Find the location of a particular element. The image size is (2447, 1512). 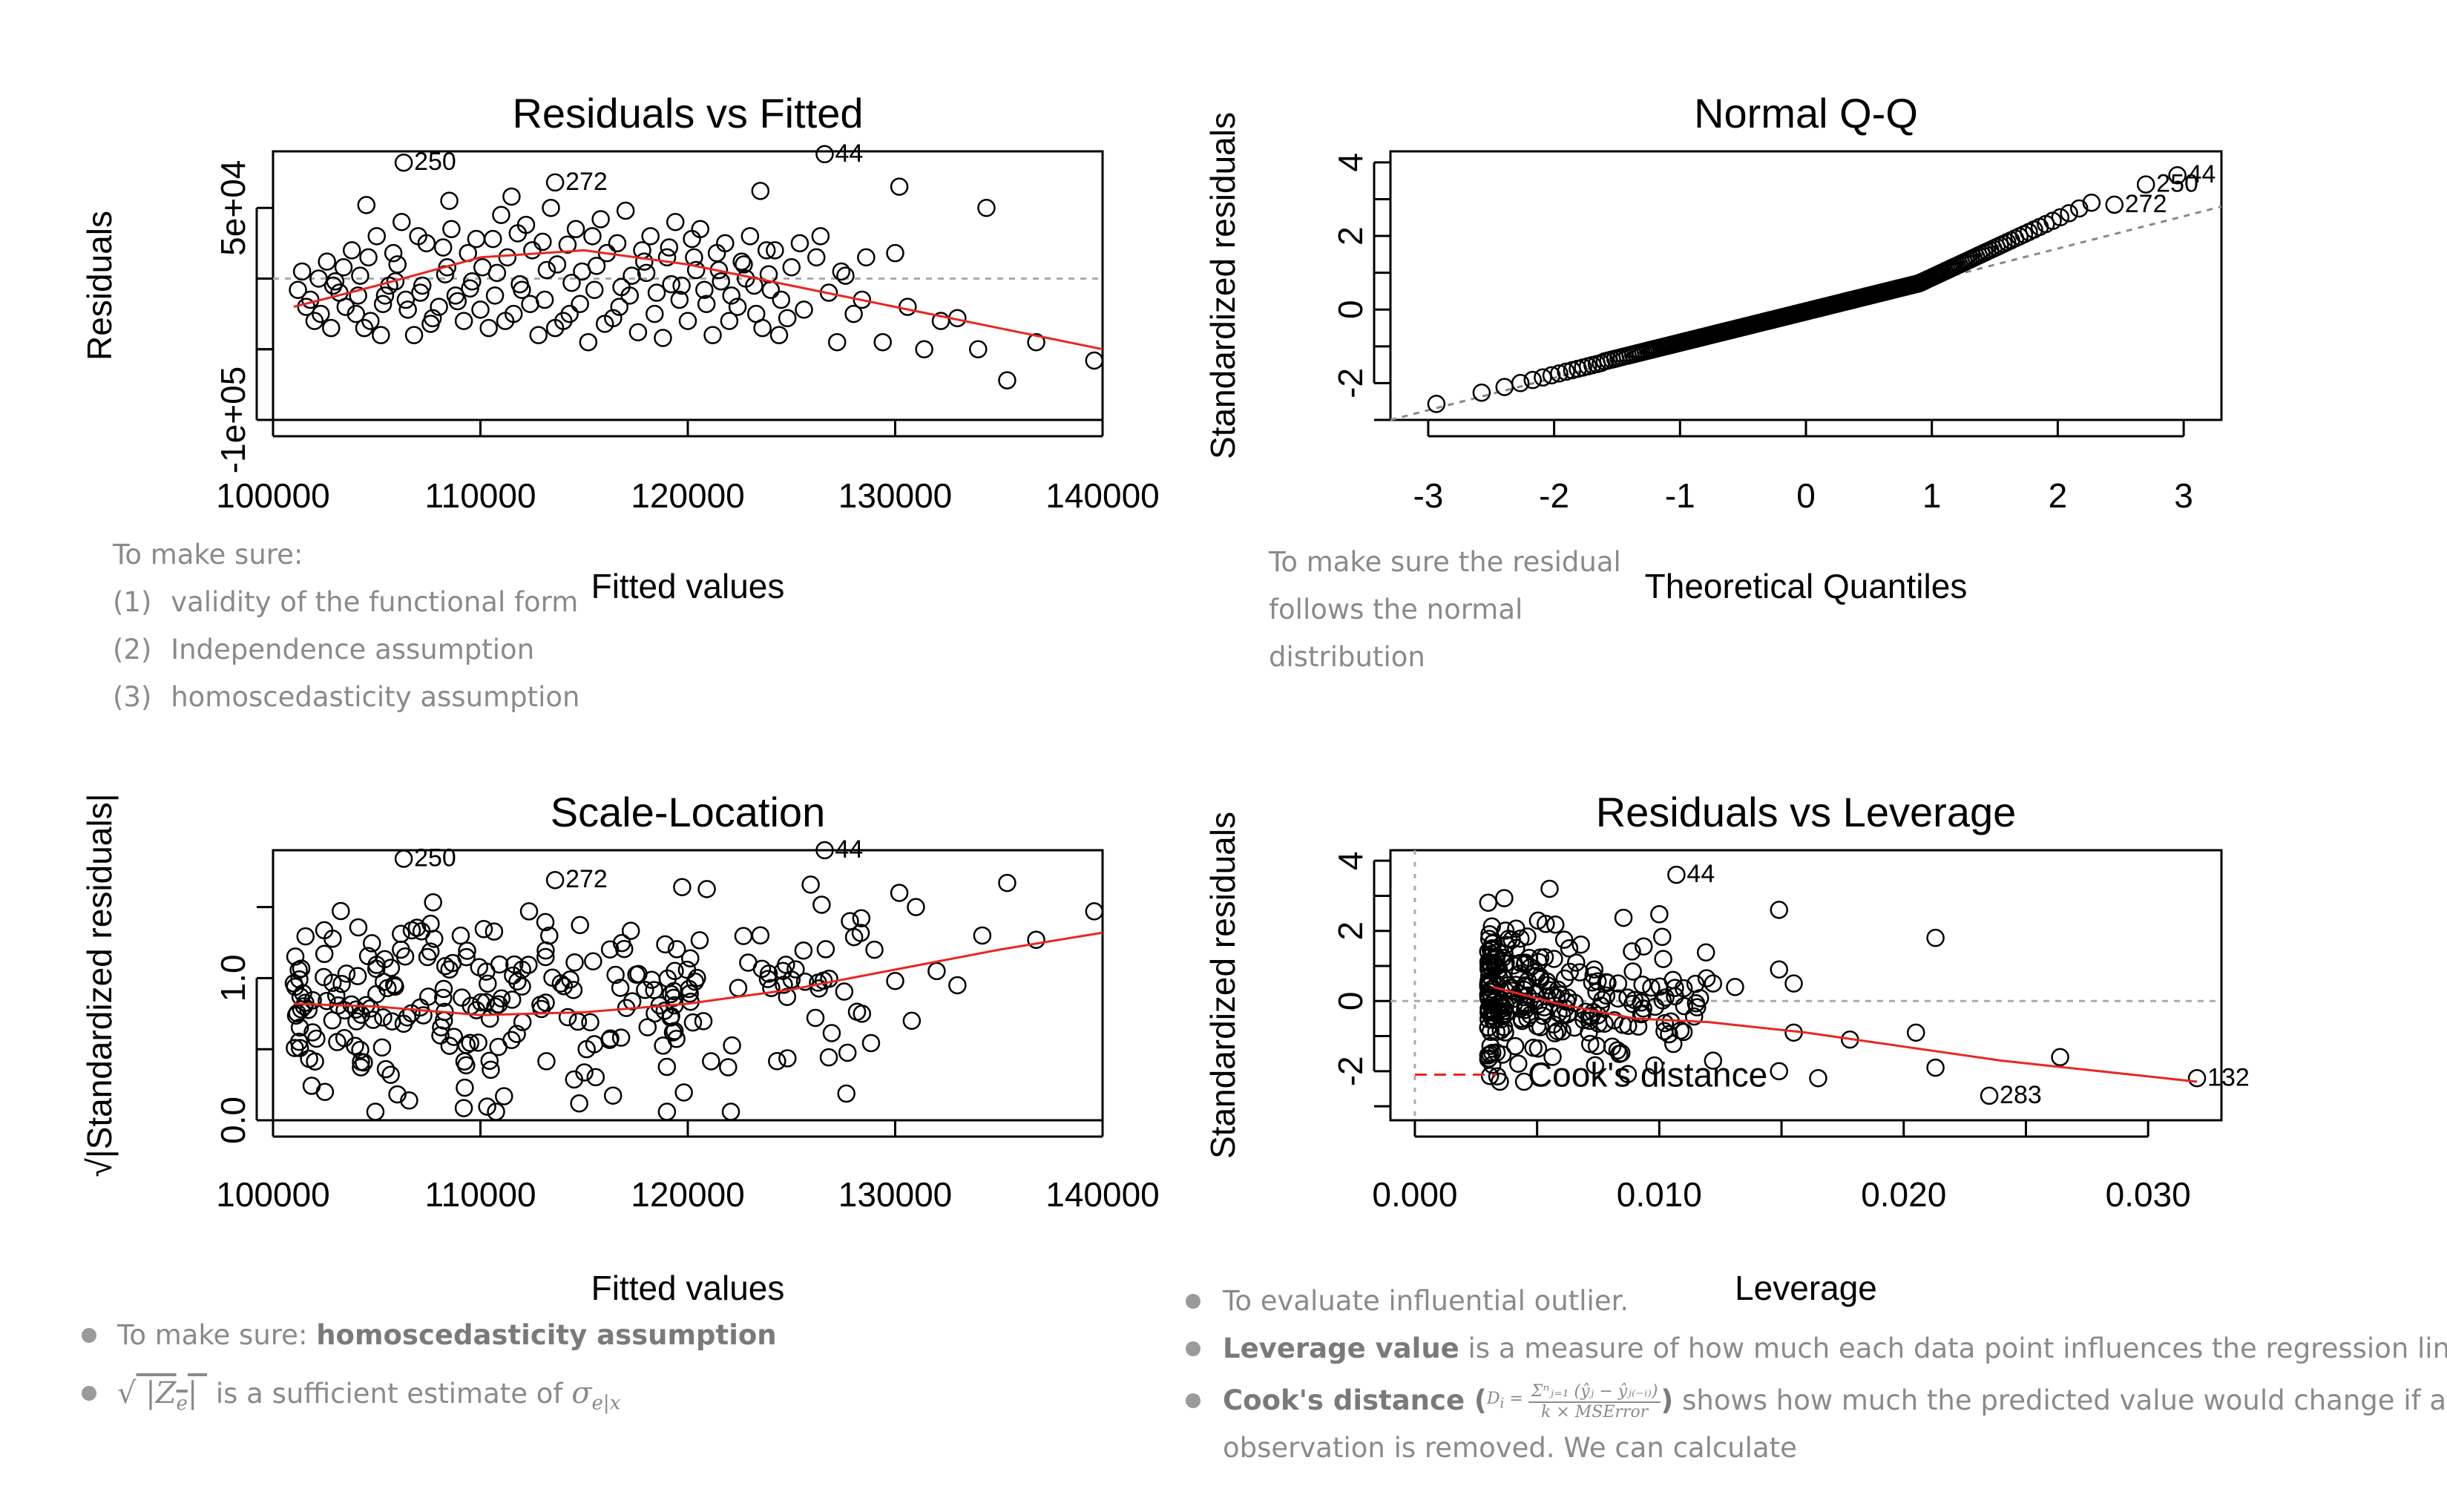

x-tick-label: 110000 is located at coordinates (480, 1194).